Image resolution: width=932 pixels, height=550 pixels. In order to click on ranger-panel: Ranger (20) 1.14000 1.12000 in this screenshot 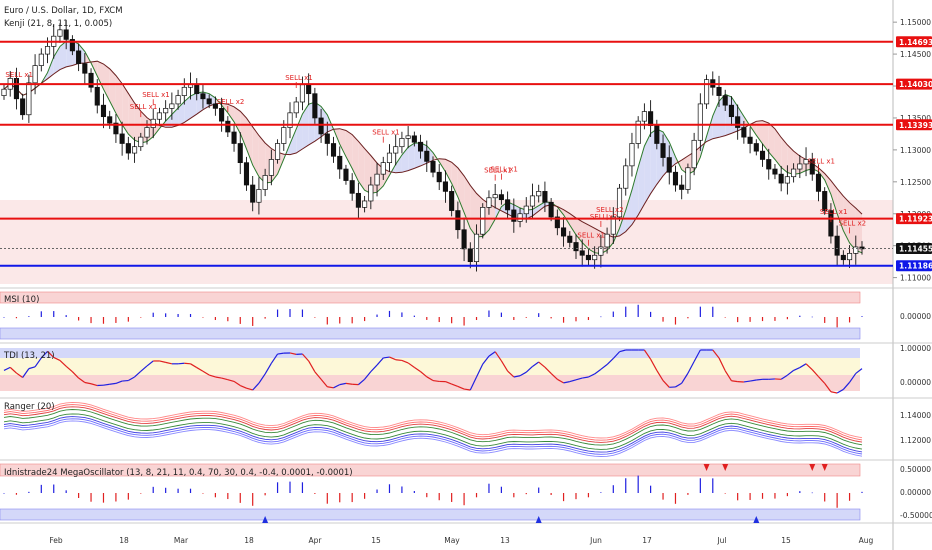, I will do `click(467, 429)`.